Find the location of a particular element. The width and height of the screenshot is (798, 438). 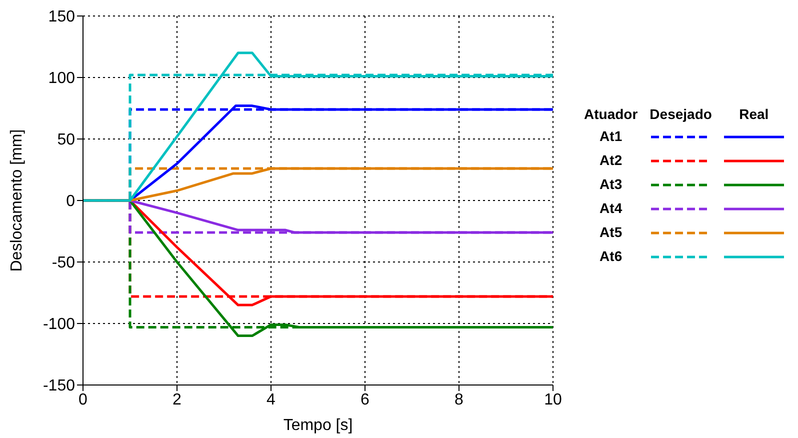

text: Real is located at coordinates (754, 114).